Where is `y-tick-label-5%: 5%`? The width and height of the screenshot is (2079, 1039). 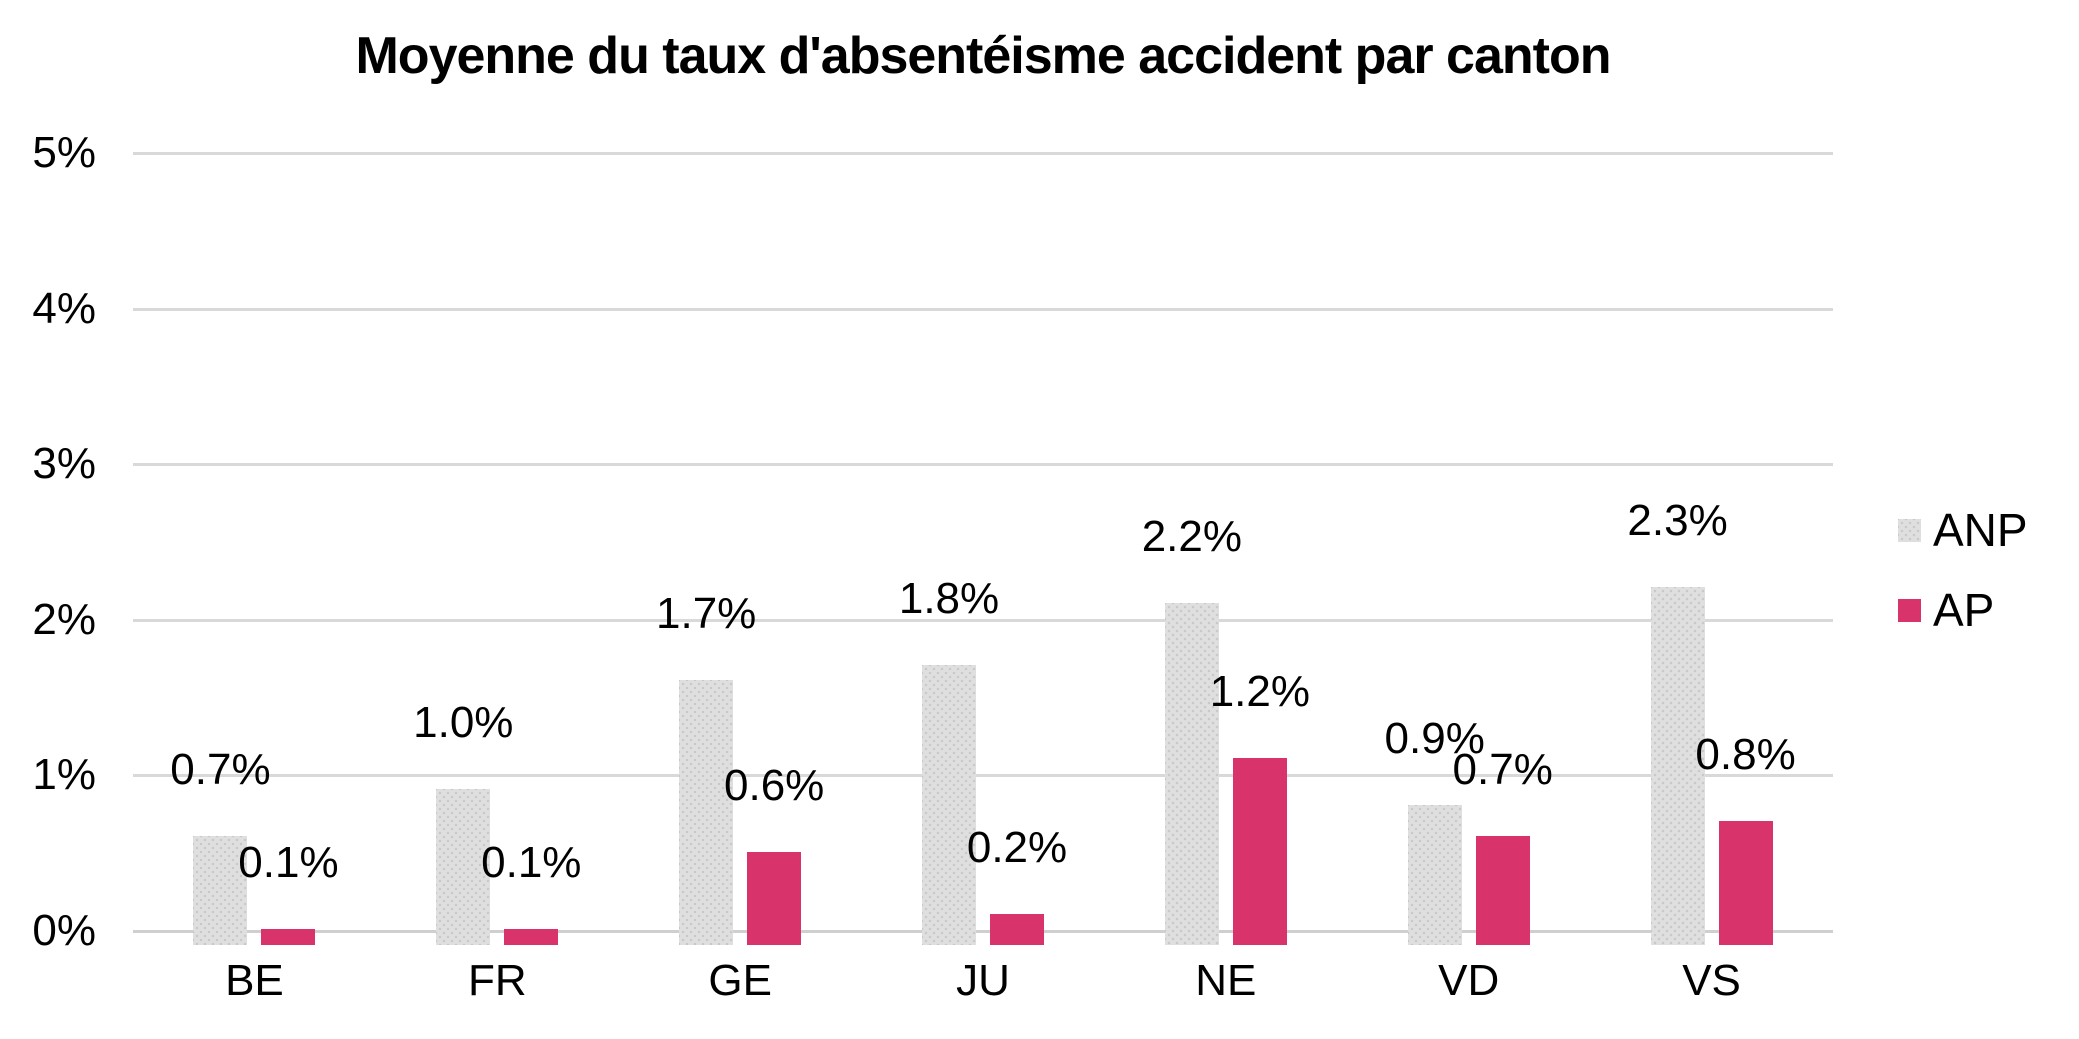 y-tick-label-5%: 5% is located at coordinates (64, 152).